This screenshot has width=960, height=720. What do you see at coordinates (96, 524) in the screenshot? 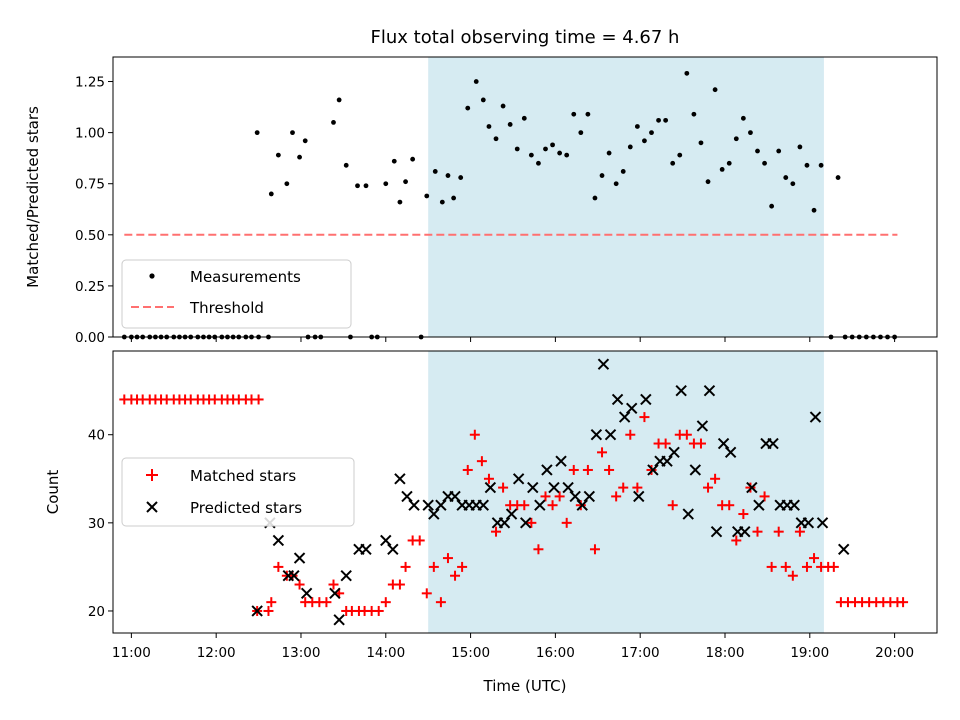
I see `bottom-y-tick-label: 30` at bounding box center [96, 524].